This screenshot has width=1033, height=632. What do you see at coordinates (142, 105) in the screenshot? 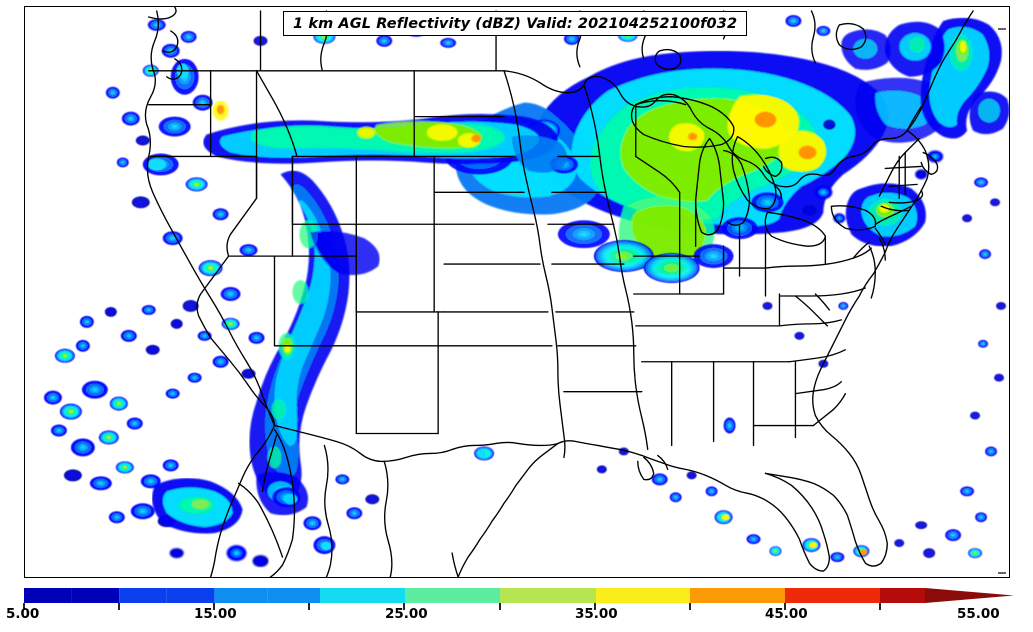
I see `echo-pacific-northwest` at bounding box center [142, 105].